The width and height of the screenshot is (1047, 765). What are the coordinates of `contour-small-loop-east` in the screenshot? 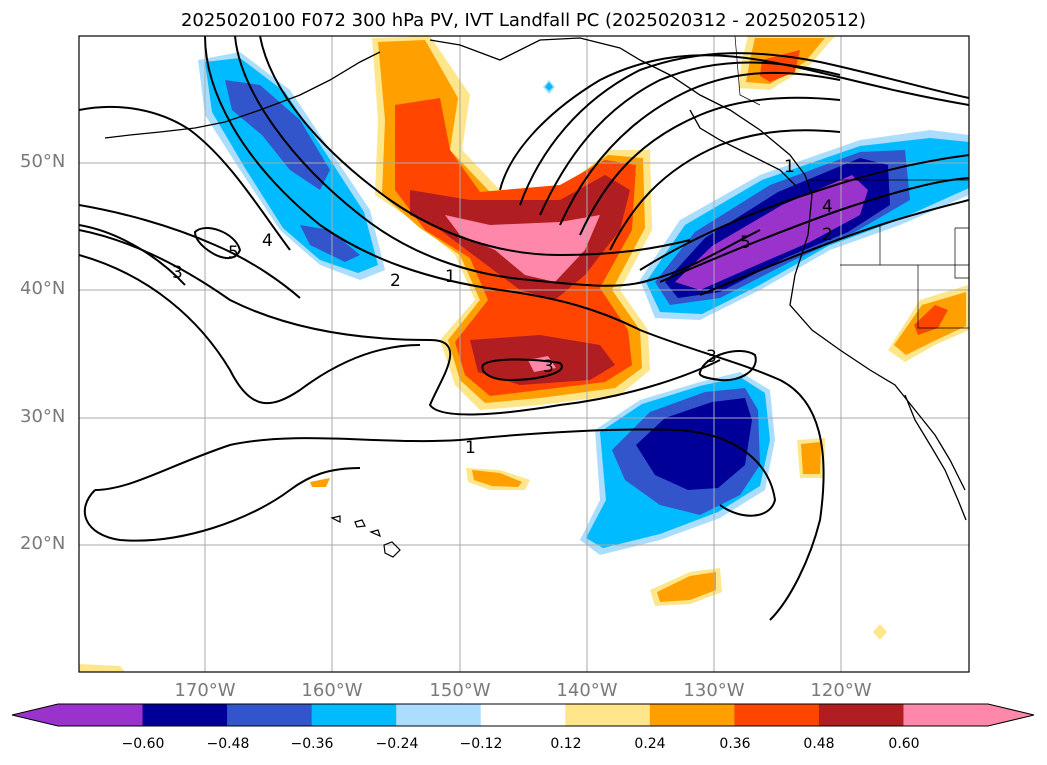 It's located at (727, 366).